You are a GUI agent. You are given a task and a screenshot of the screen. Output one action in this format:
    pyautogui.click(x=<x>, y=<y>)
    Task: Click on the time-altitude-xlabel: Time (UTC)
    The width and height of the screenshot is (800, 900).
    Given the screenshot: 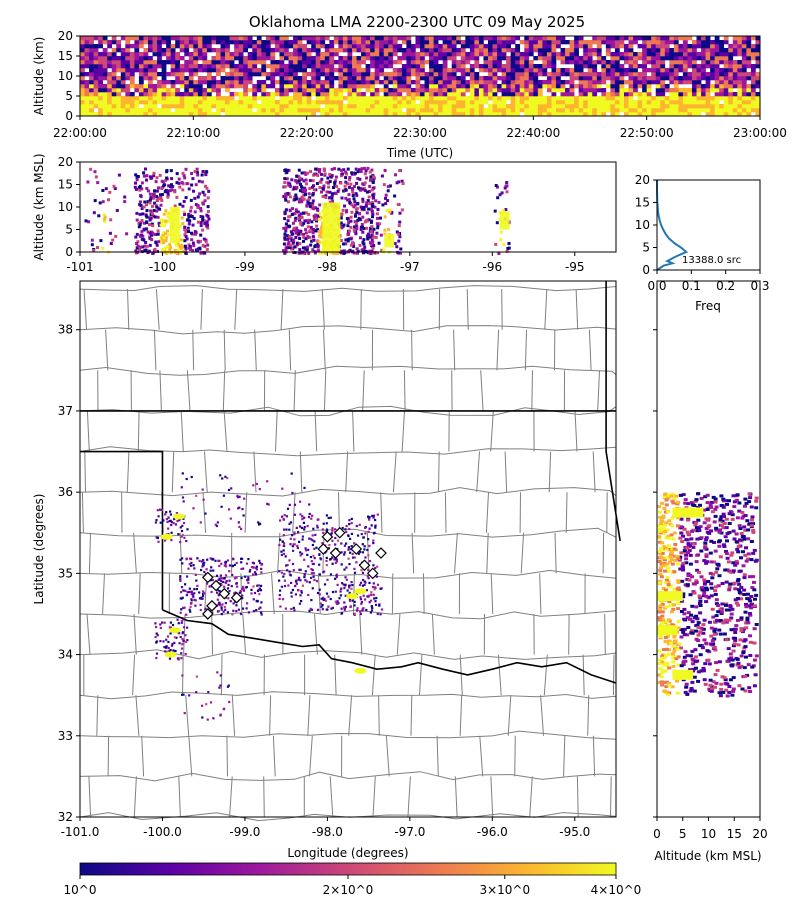 What is the action you would take?
    pyautogui.click(x=419, y=153)
    